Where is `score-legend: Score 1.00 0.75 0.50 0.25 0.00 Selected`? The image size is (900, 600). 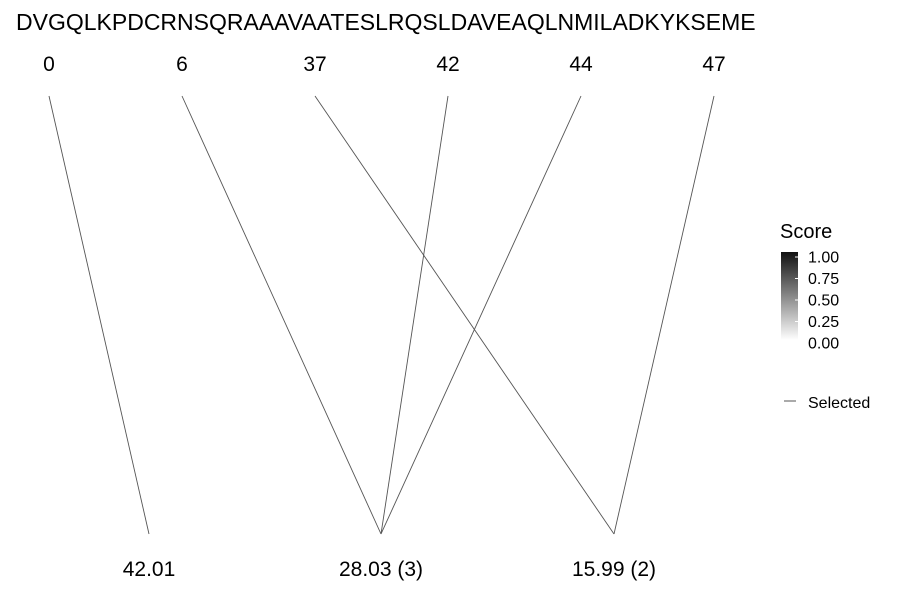 score-legend: Score 1.00 0.75 0.50 0.25 0.00 Selected is located at coordinates (825, 316).